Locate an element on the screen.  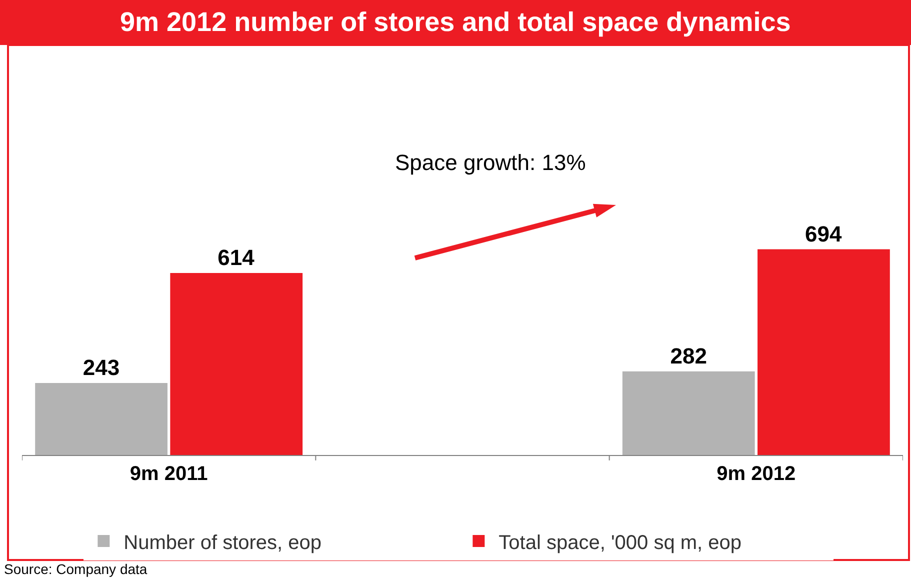
x-tick-label: 9m 2011 is located at coordinates (169, 474).